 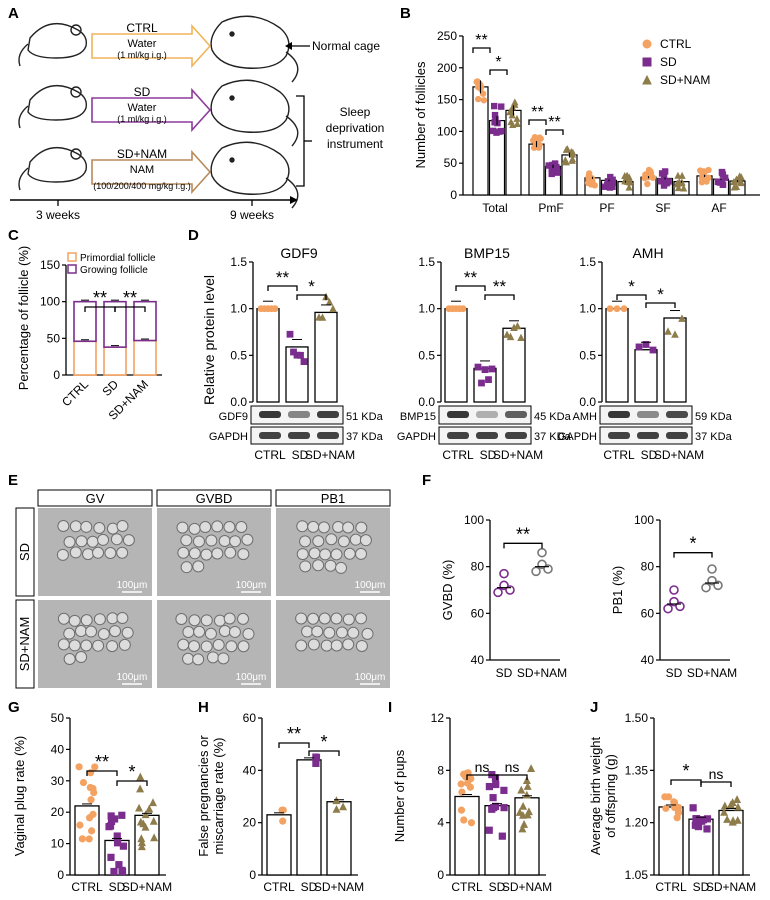 I want to click on chart-i-category-label: SD, so click(x=497, y=887).